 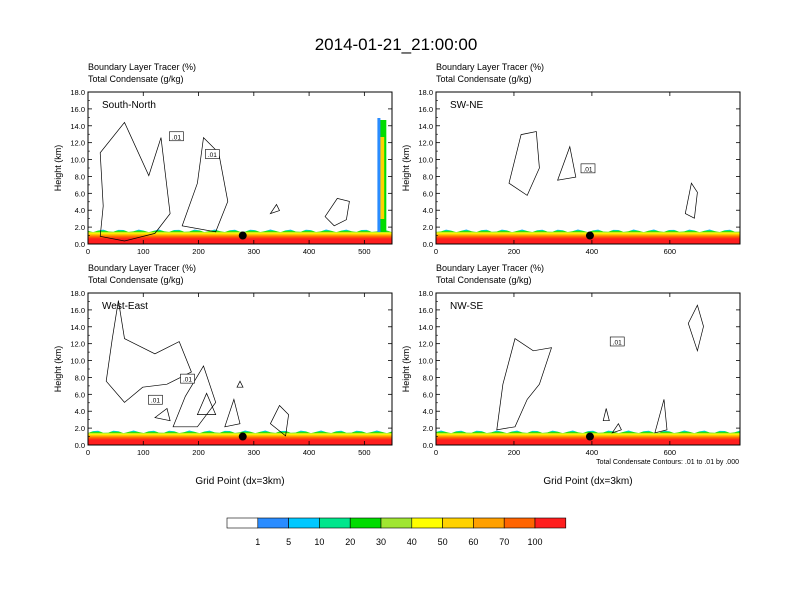 I want to click on colorbar: 1 5 10 20 30 40 50 60 70 100, so click(x=396, y=532).